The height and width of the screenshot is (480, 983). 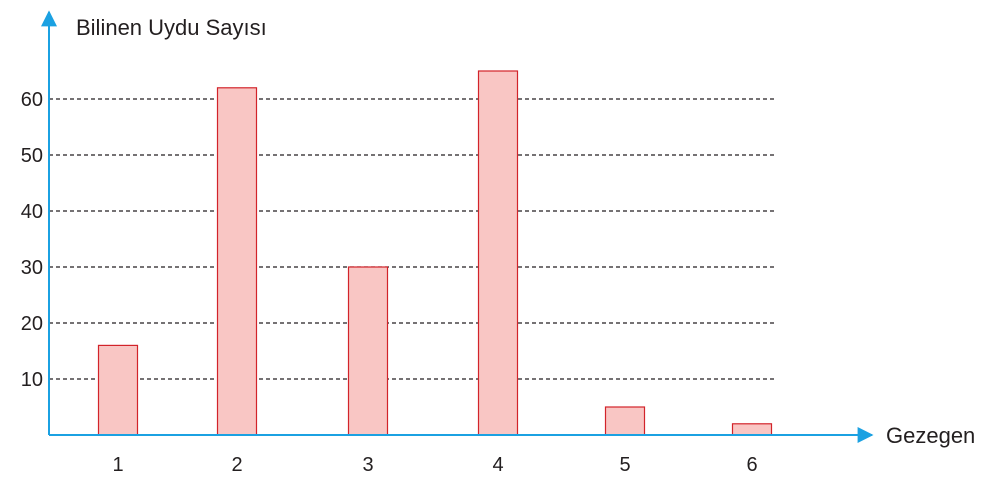 I want to click on y-tick-label: 30, so click(x=32, y=268).